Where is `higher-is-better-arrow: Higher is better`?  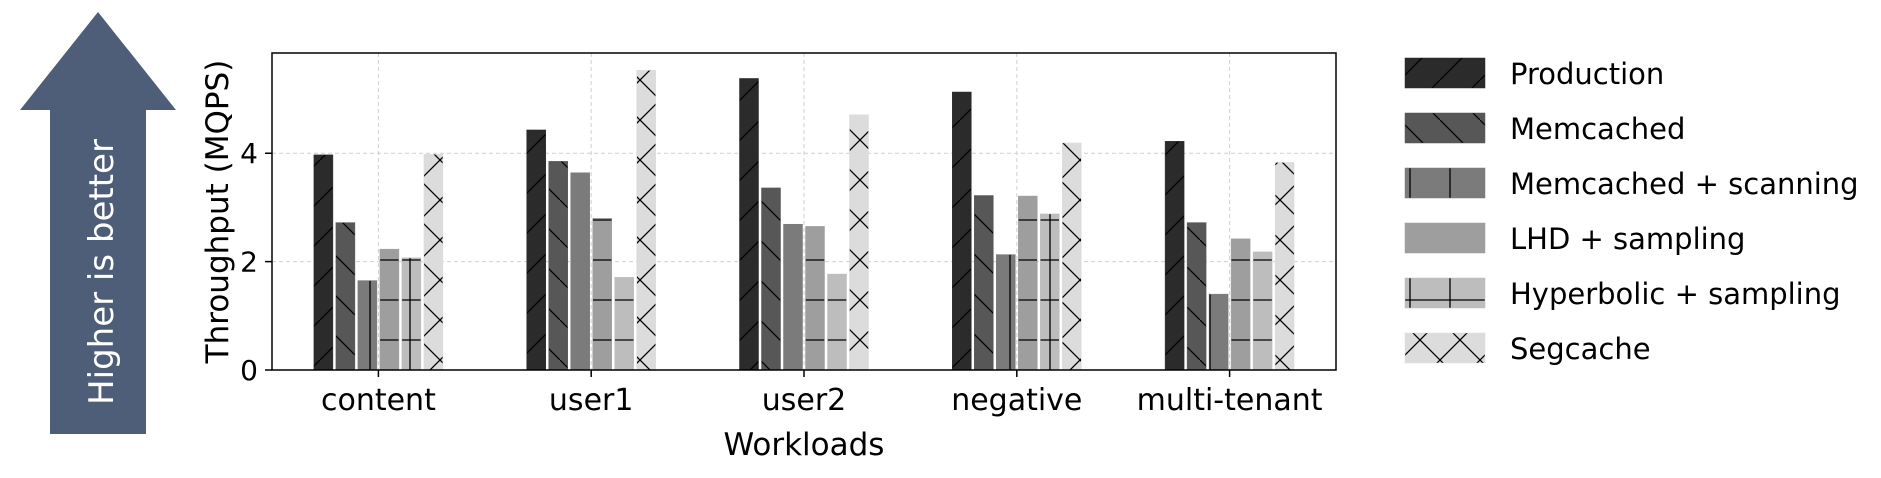
higher-is-better-arrow: Higher is better is located at coordinates (98, 223).